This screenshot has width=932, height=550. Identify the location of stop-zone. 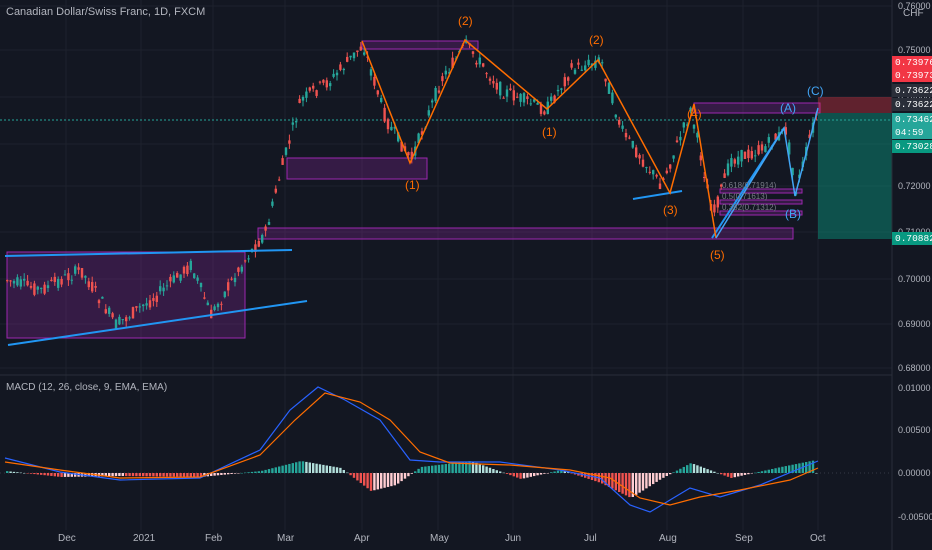
(855, 105).